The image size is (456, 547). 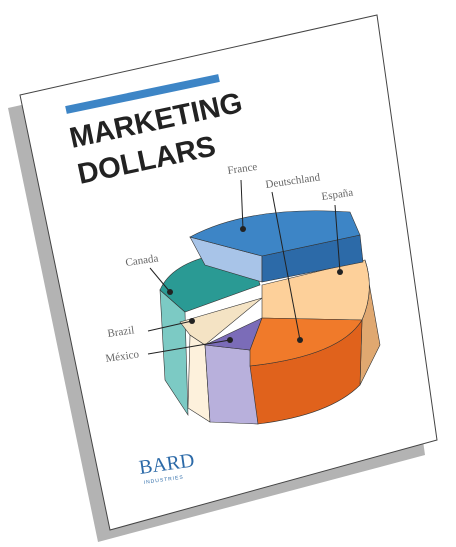 What do you see at coordinates (163, 480) in the screenshot?
I see `logo-tagline: INDUSTRIES` at bounding box center [163, 480].